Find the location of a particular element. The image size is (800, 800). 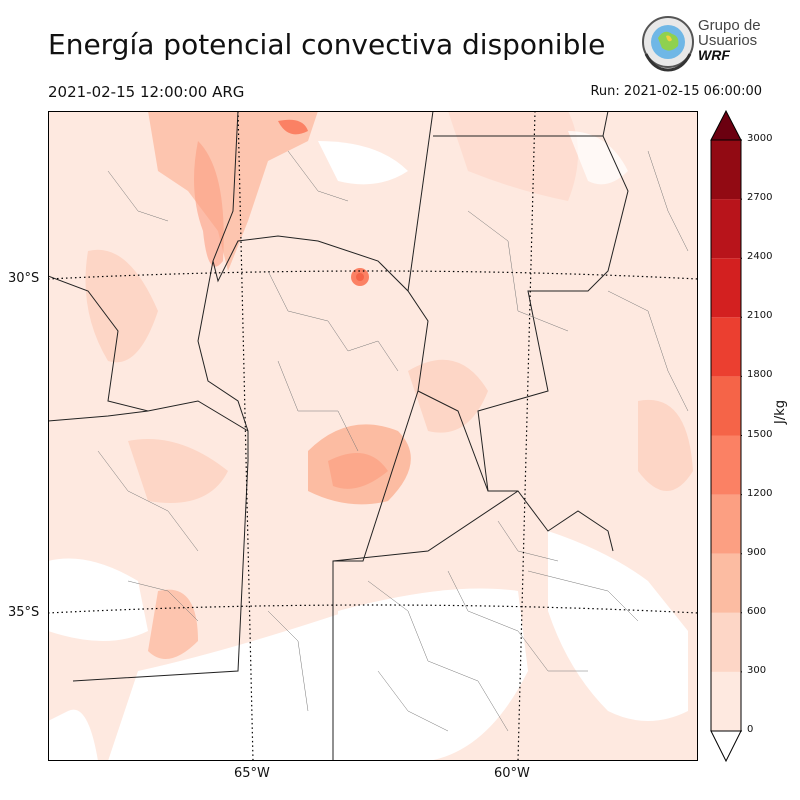

colorbar-tick-label: 2700 is located at coordinates (760, 198).